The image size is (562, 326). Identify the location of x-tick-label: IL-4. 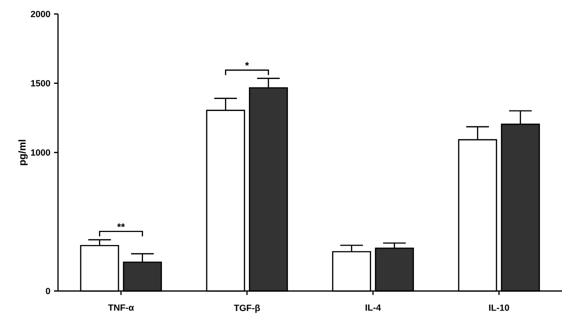
(373, 307).